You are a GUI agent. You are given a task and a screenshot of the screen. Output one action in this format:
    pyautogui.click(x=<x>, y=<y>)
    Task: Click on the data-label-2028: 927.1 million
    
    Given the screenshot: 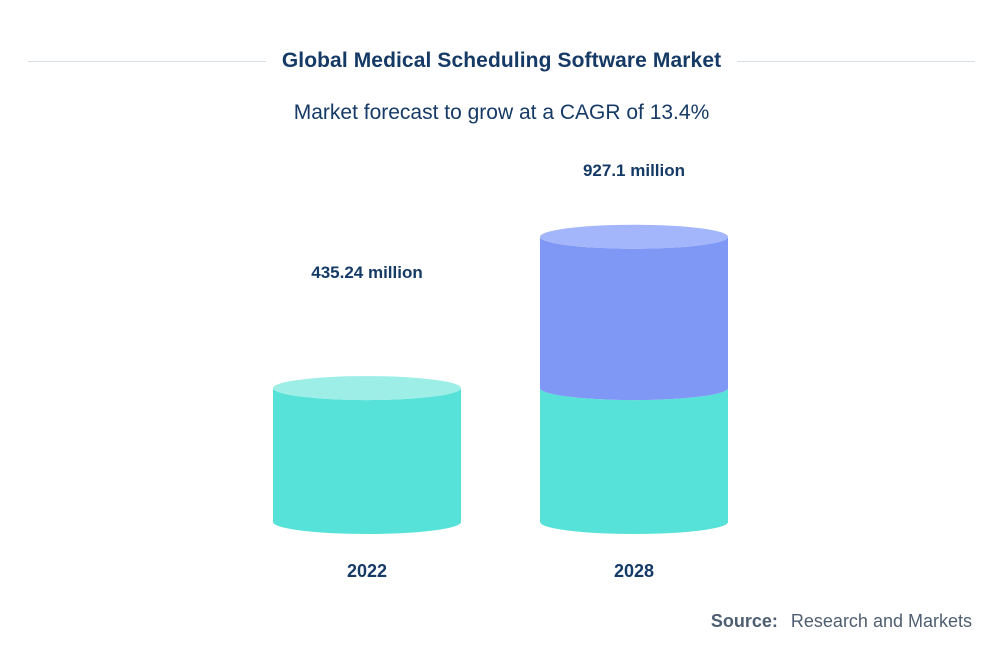 What is the action you would take?
    pyautogui.click(x=634, y=170)
    